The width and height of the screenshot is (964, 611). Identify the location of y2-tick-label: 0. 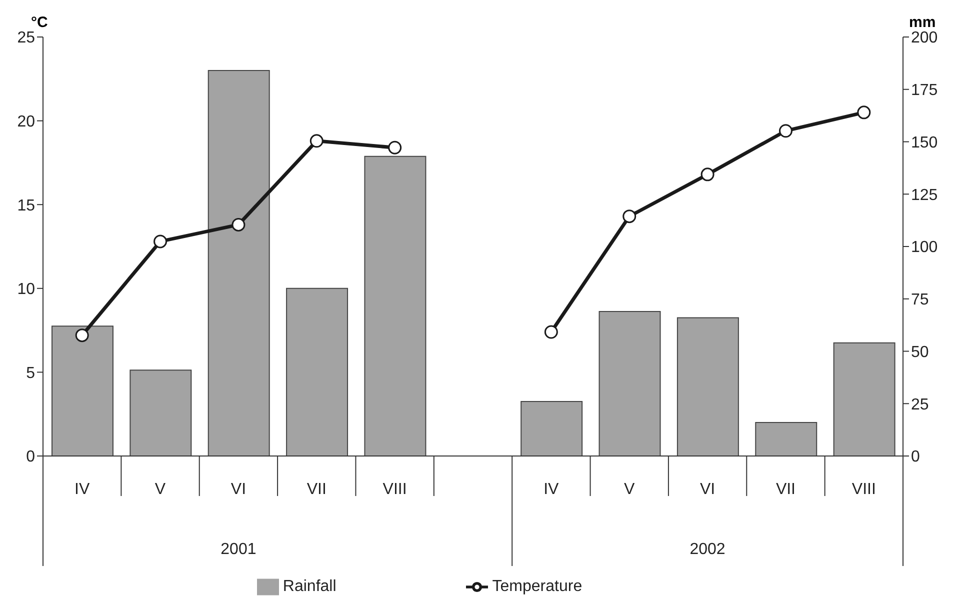
(915, 457).